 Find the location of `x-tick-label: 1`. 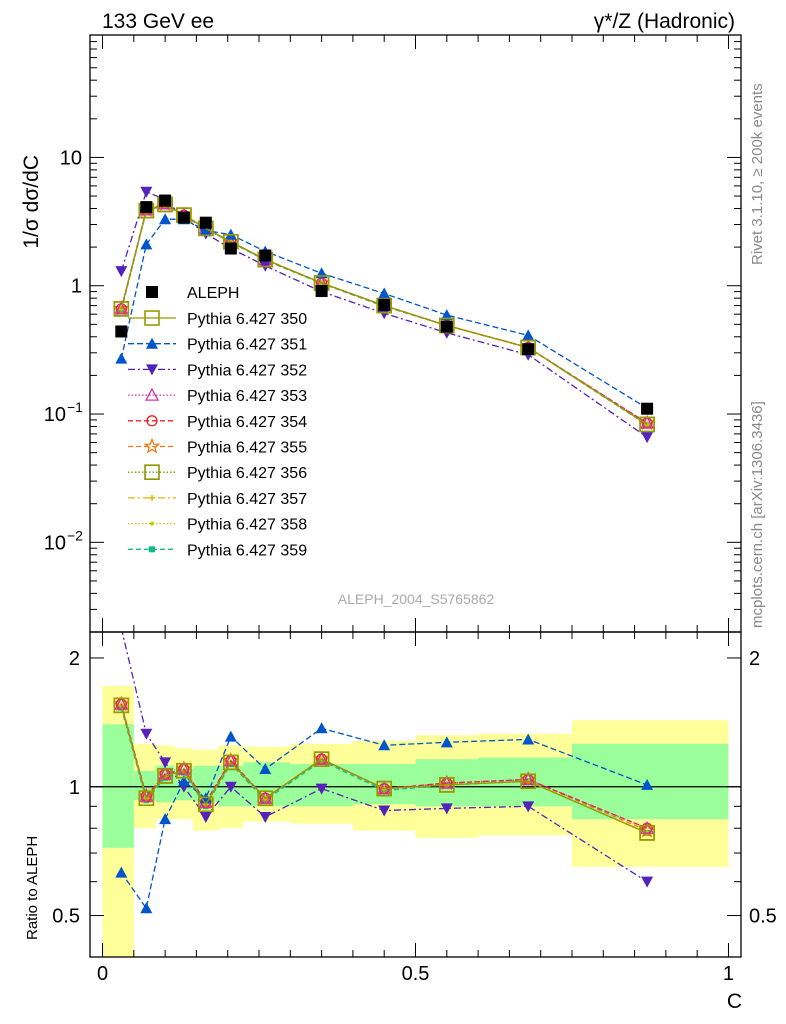

x-tick-label: 1 is located at coordinates (728, 974).